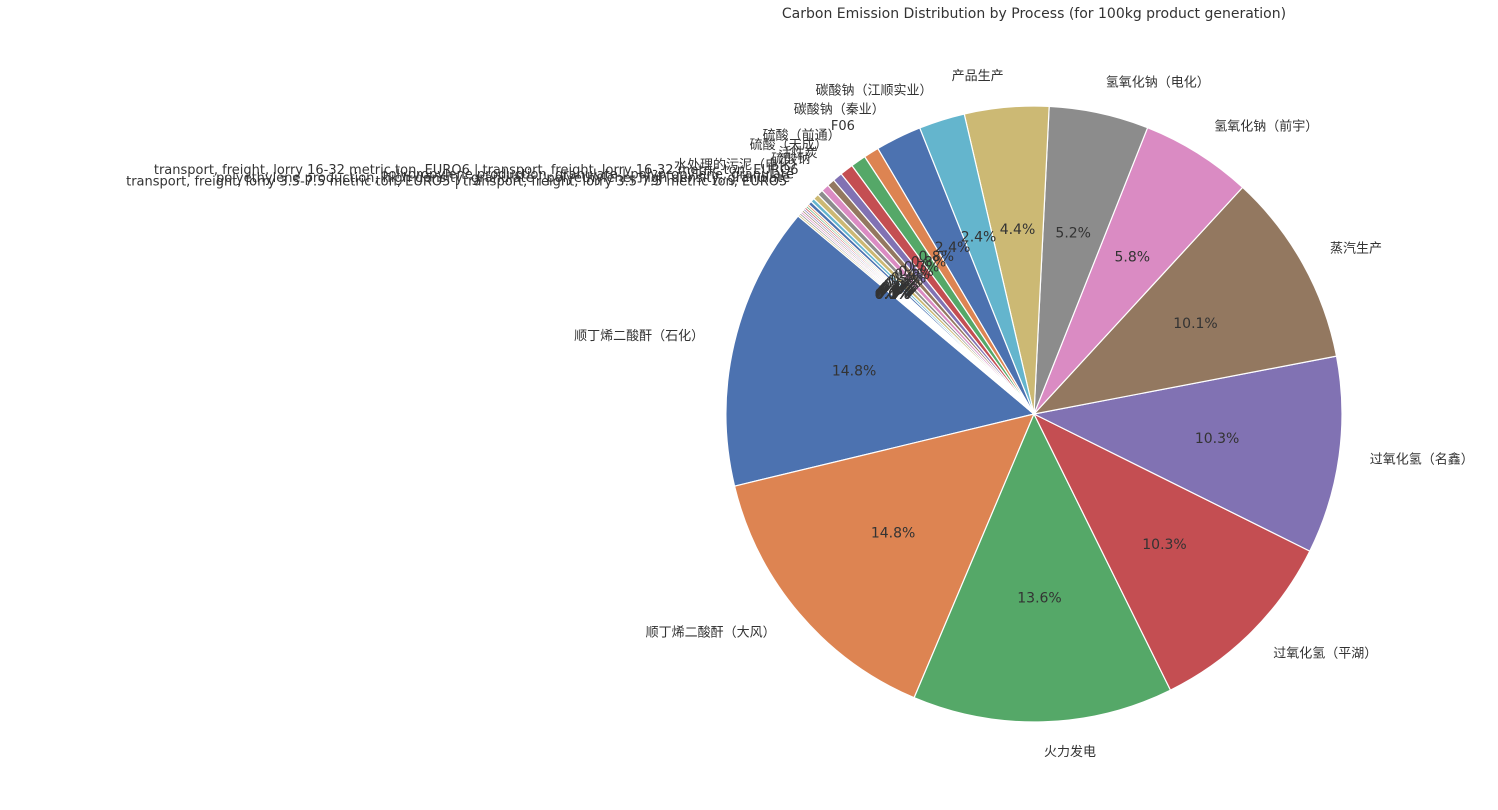 This screenshot has height=810, width=1498. I want to click on slice-label: F06, so click(843, 126).